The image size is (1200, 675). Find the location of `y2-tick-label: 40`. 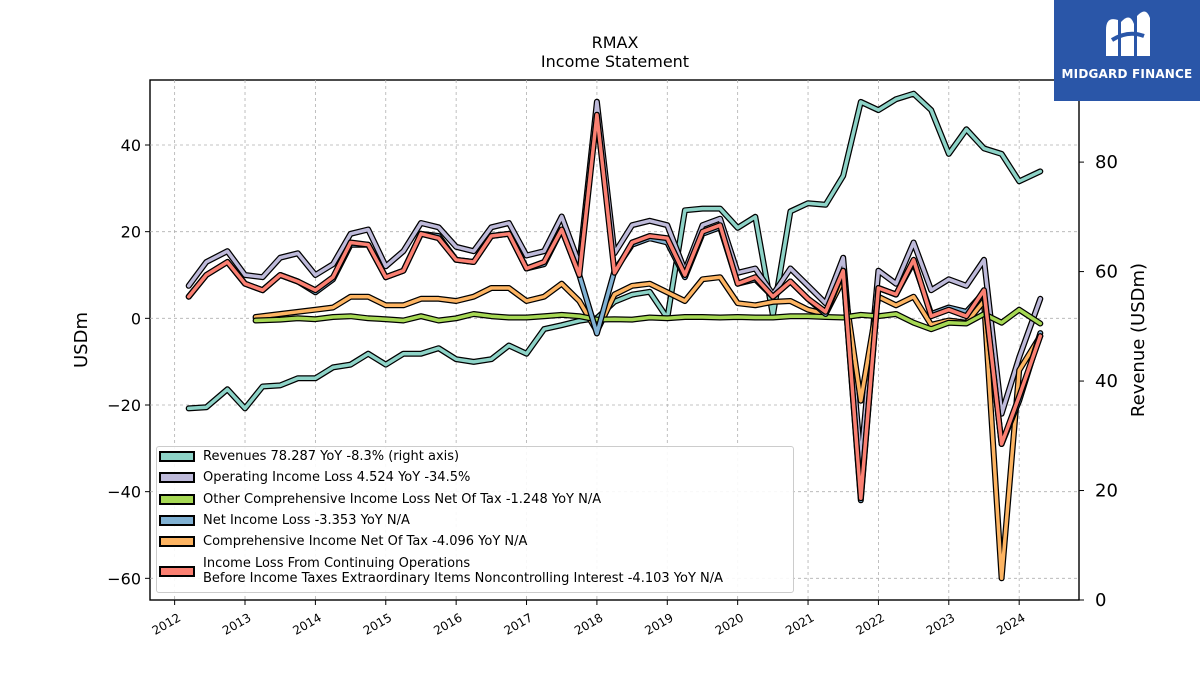

y2-tick-label: 40 is located at coordinates (1106, 381).